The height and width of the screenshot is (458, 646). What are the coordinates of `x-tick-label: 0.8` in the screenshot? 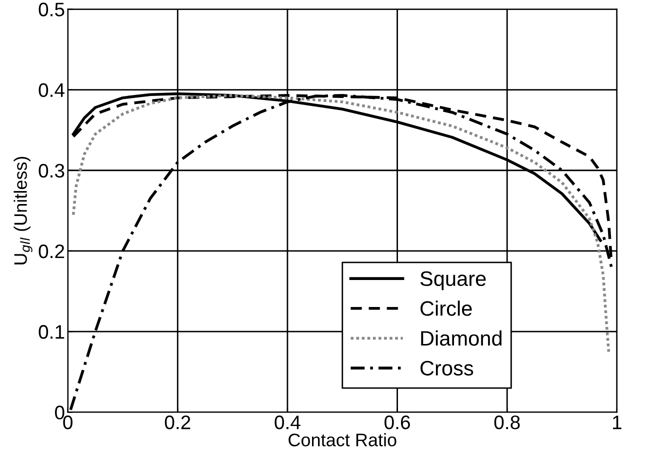 It's located at (507, 422).